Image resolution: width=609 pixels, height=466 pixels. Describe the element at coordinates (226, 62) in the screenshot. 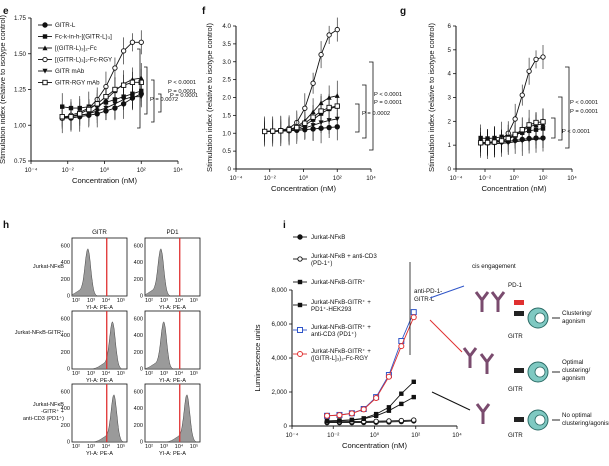

I see `y-tick-label: 3.0` at that location.